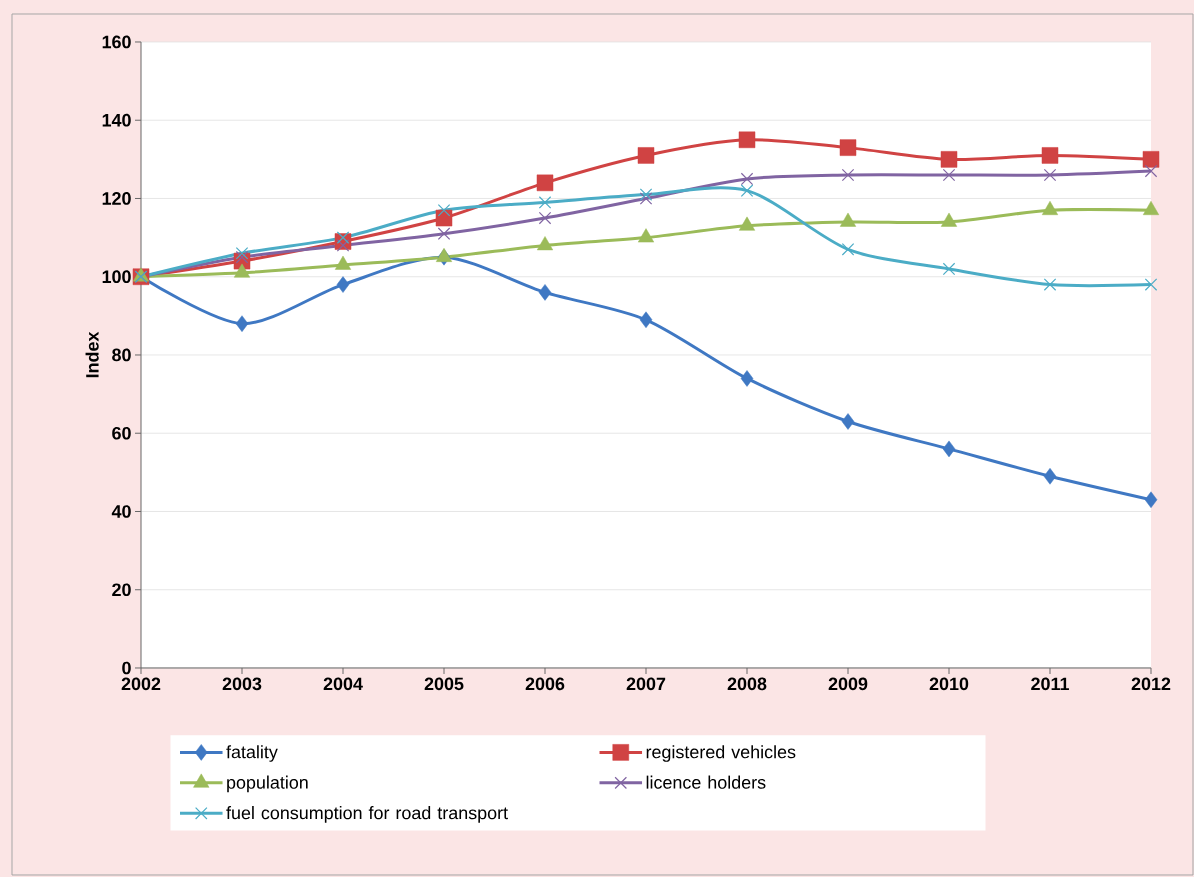 The image size is (1194, 877). What do you see at coordinates (121, 590) in the screenshot?
I see `y-tick-label: 20` at bounding box center [121, 590].